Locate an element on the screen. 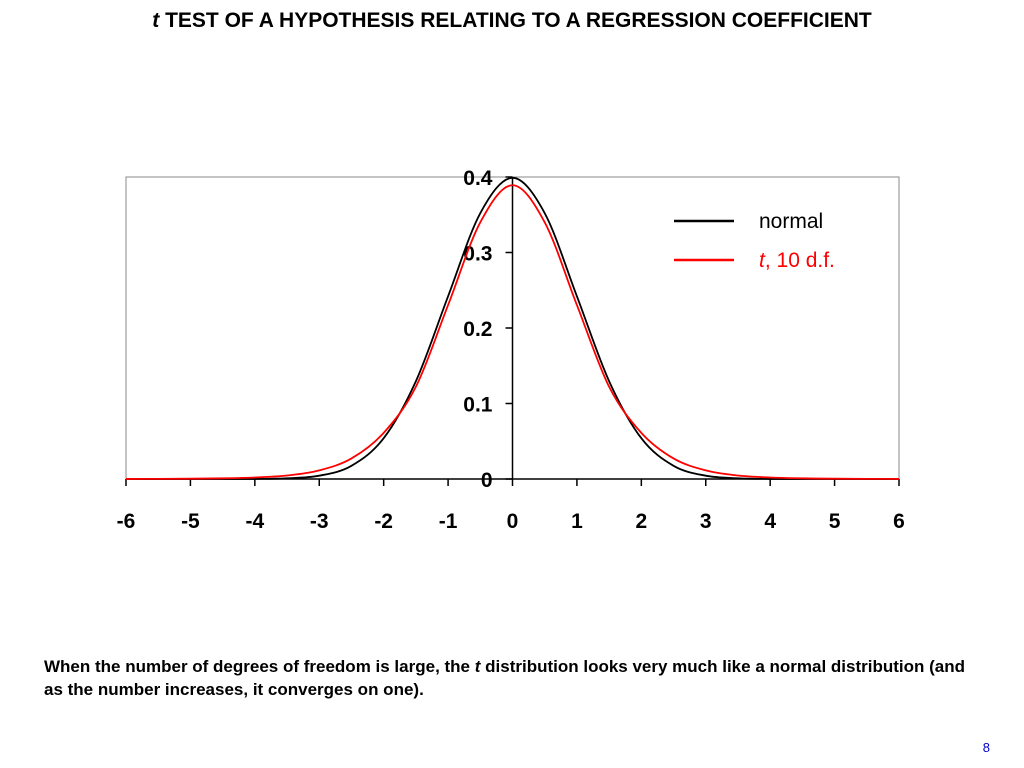 The width and height of the screenshot is (1024, 768). y-tick-label: 0 is located at coordinates (487, 480).